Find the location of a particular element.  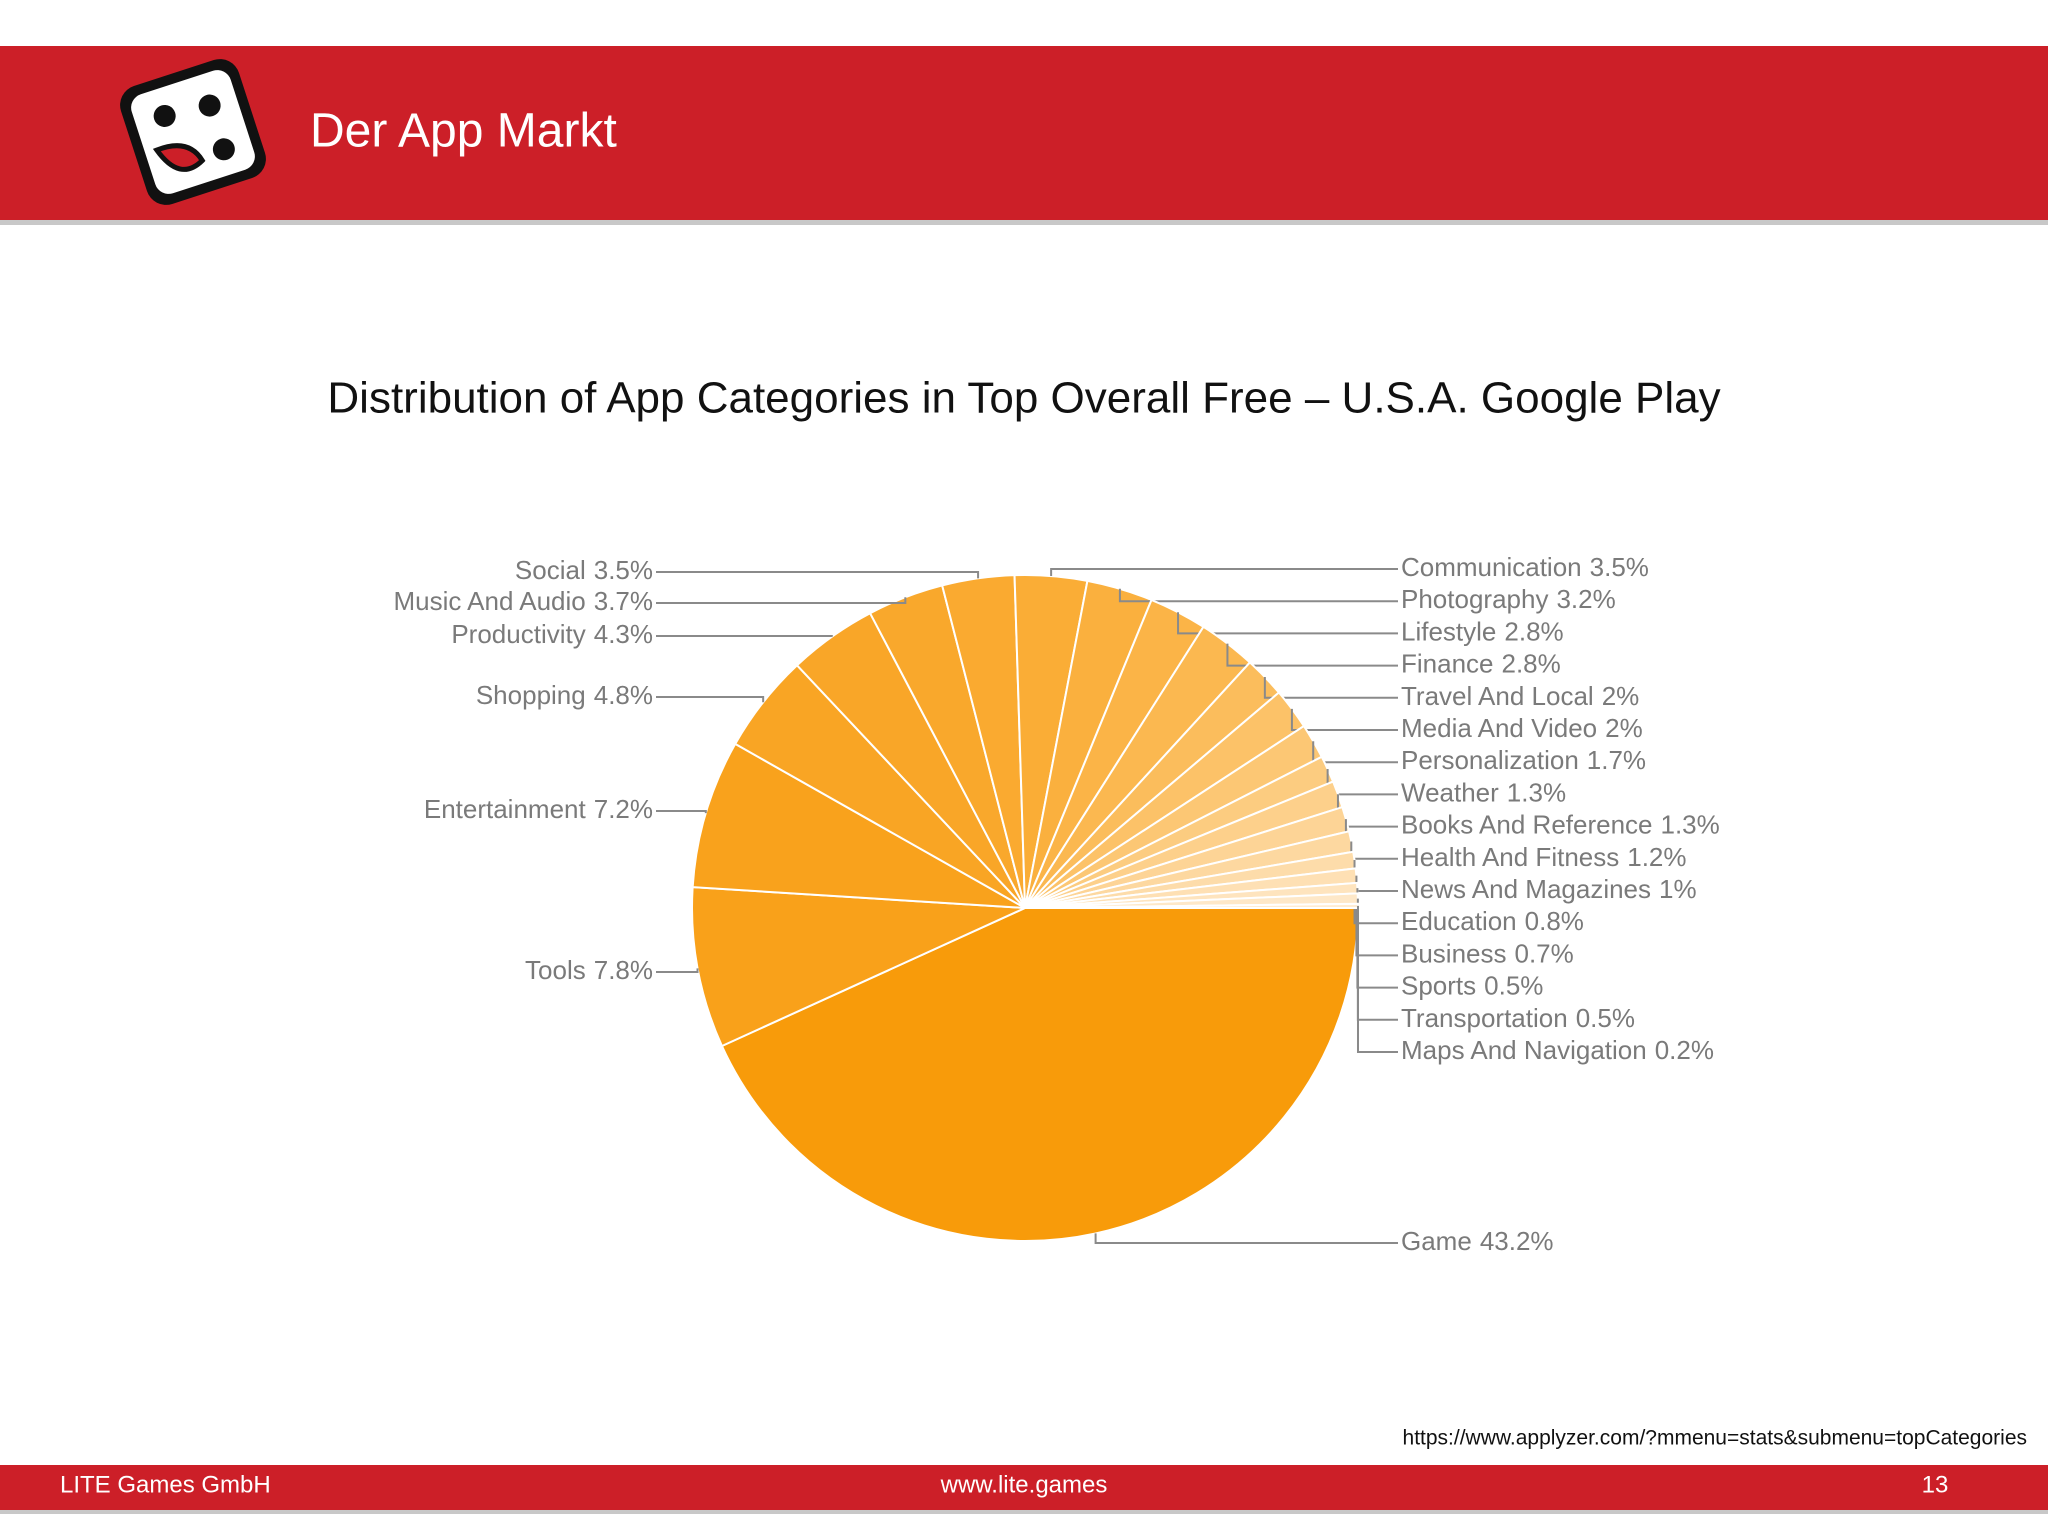

dice-mouth is located at coordinates (179, 157).